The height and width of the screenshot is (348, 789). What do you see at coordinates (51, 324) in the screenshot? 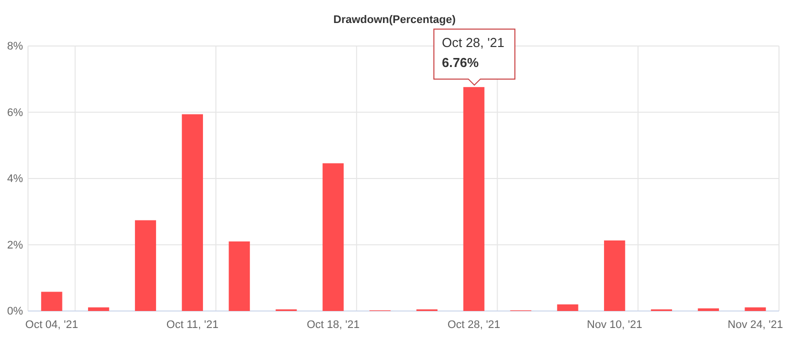
I see `x-tick-label: Oct 04, '21` at bounding box center [51, 324].